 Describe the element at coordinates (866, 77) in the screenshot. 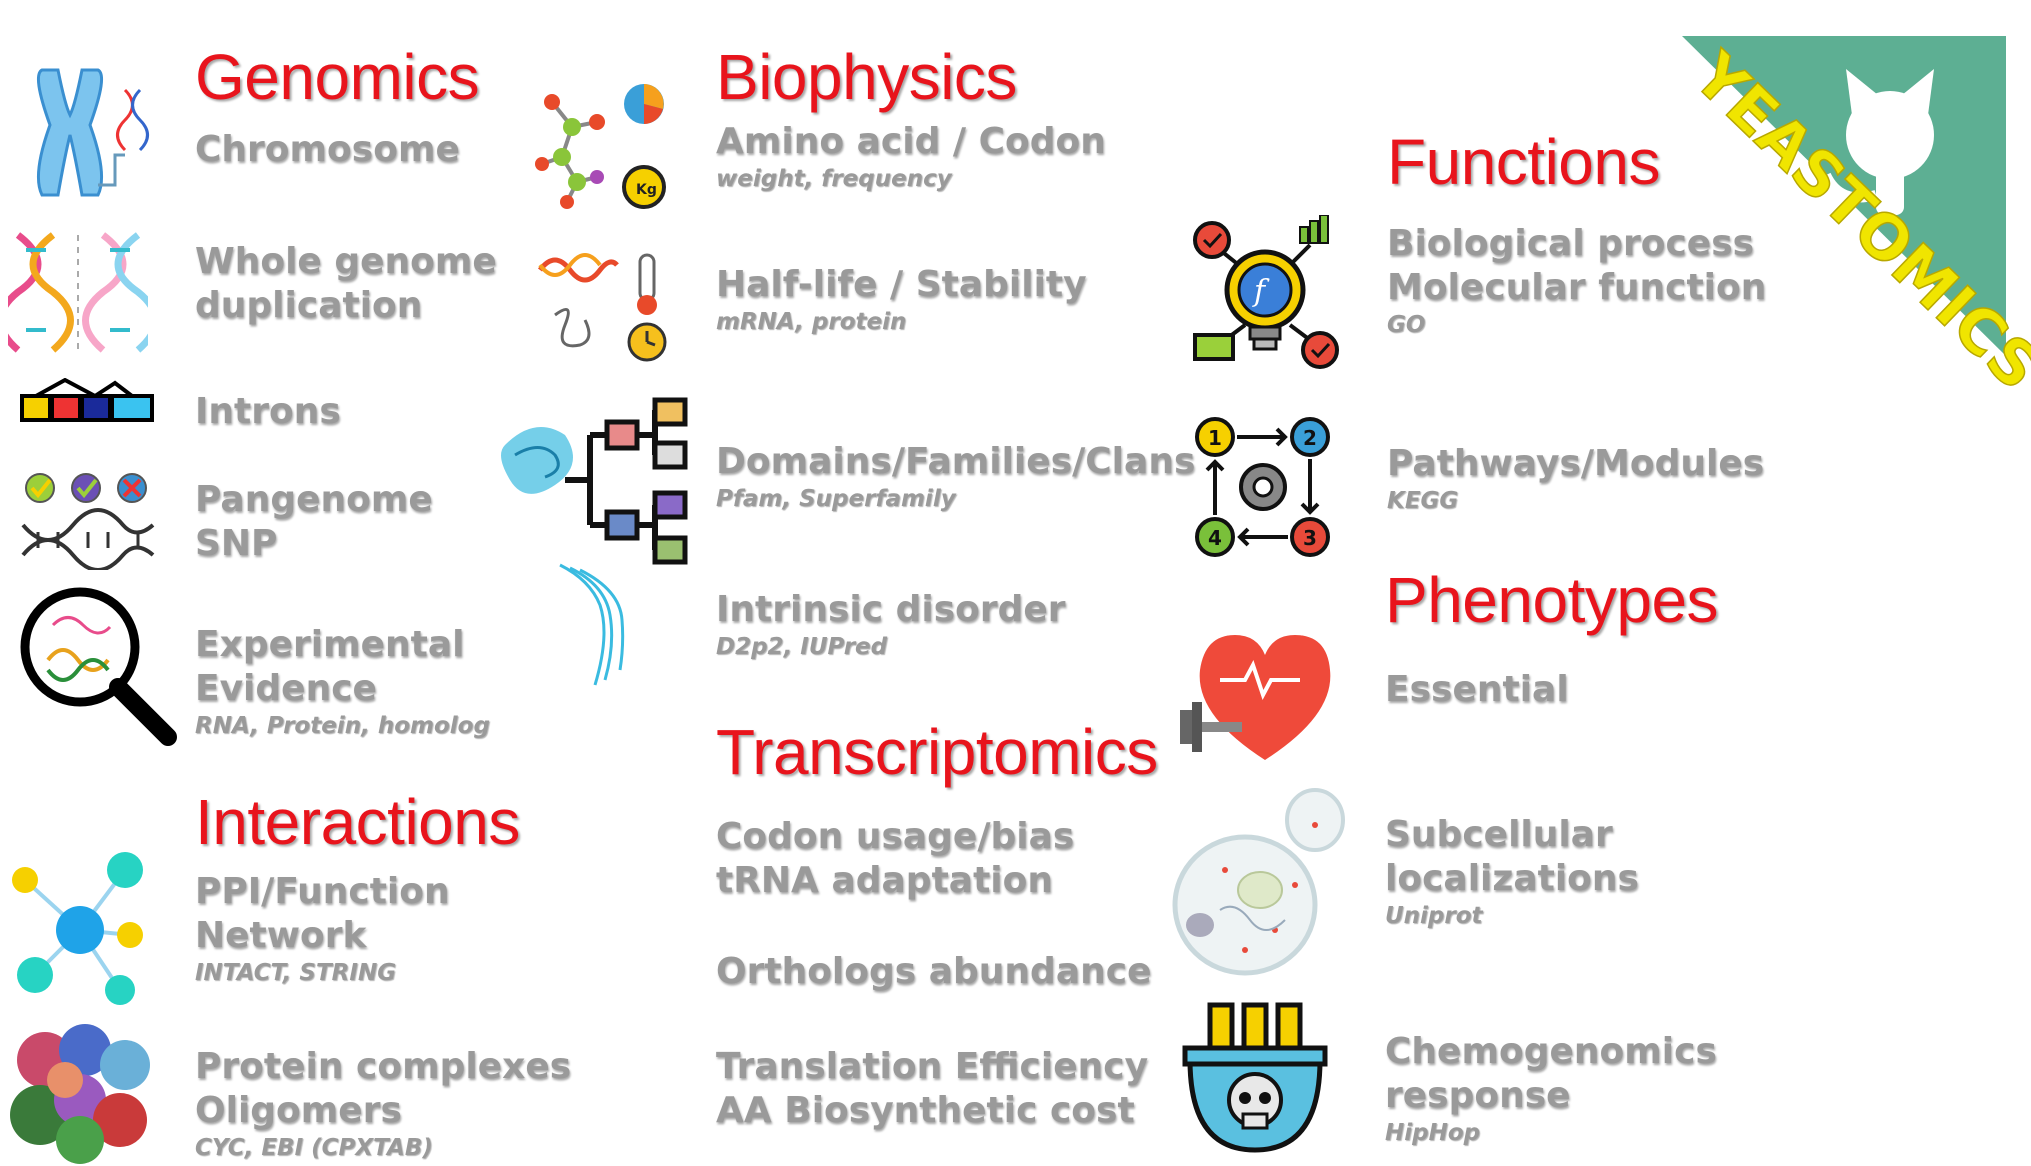

I see `biophysics-title: Biophysics` at that location.